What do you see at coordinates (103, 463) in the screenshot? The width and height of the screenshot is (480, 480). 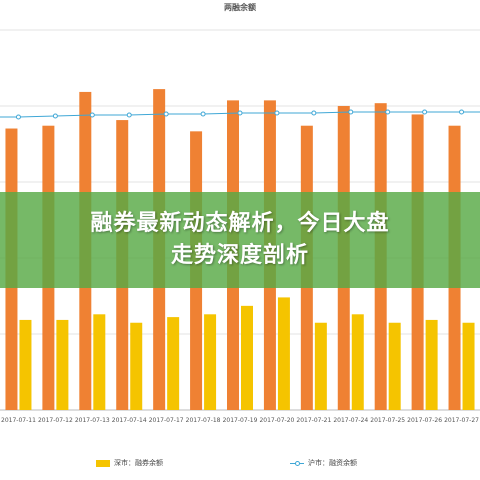 I see `legend-swatch` at bounding box center [103, 463].